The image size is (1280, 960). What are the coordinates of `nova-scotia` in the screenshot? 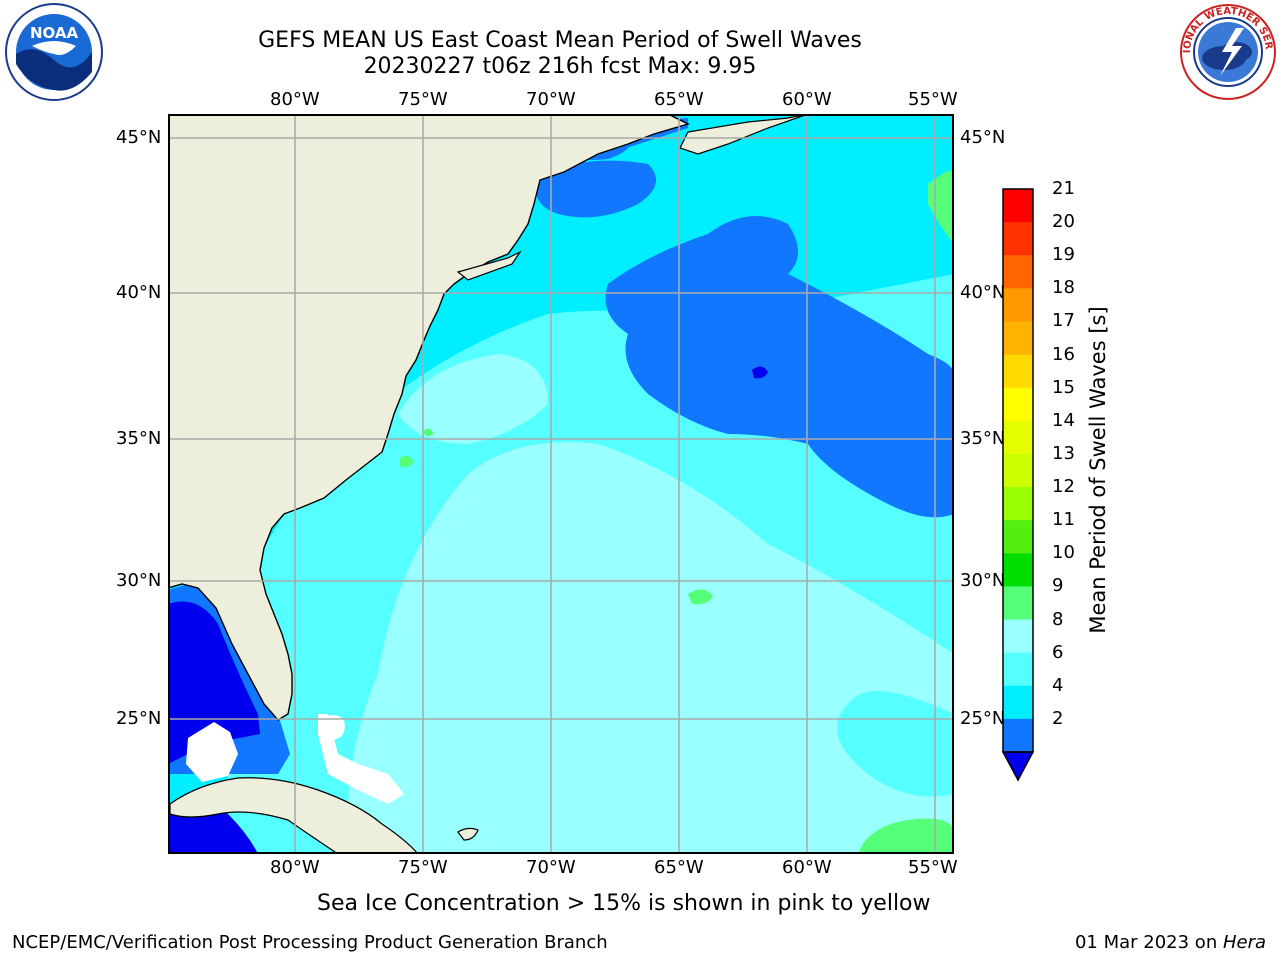 It's located at (744, 134).